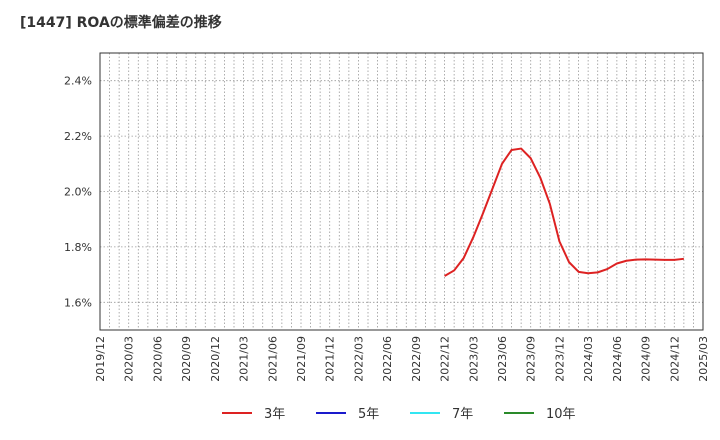 The image size is (720, 440). Describe the element at coordinates (368, 414) in the screenshot. I see `legend-label-2: 5年` at that location.